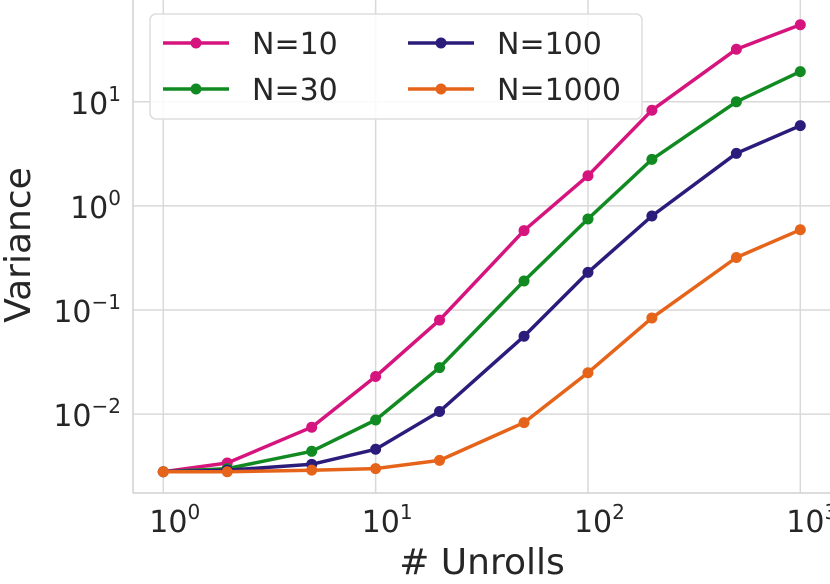 The height and width of the screenshot is (584, 830). What do you see at coordinates (95, 102) in the screenshot?
I see `y-tick-label: 10¹` at bounding box center [95, 102].